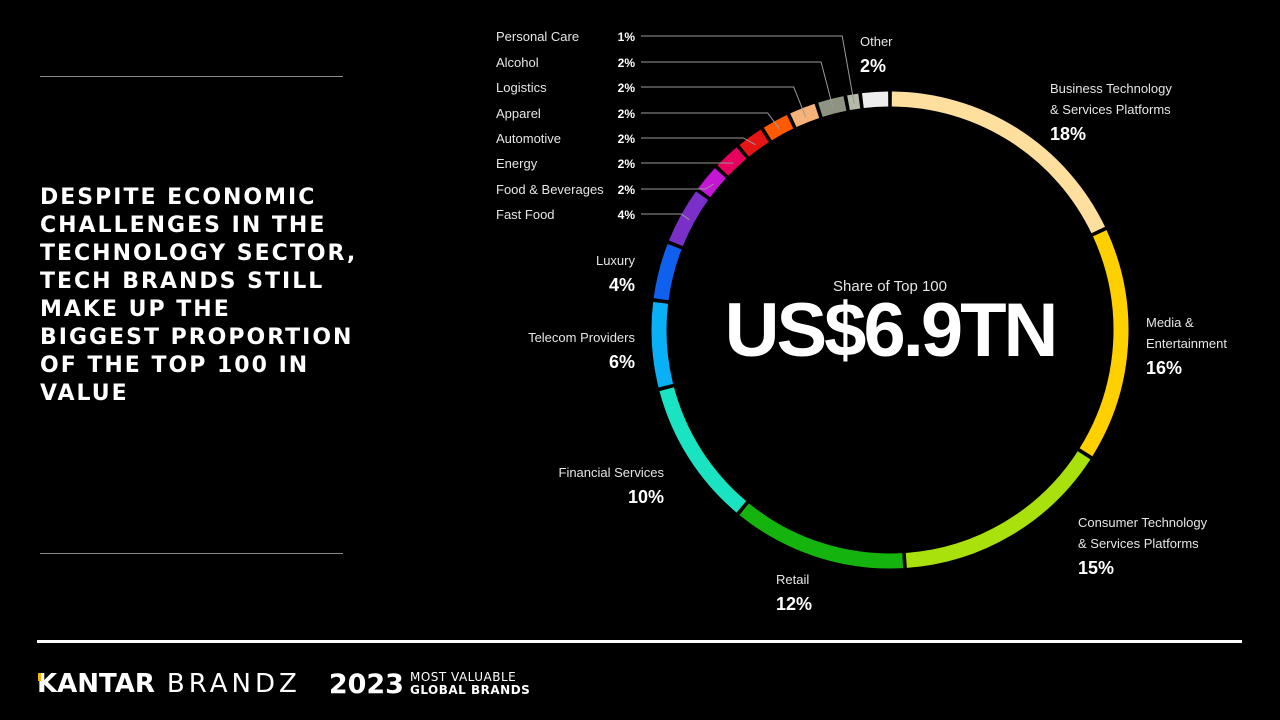 The image size is (1280, 720). Describe the element at coordinates (1096, 568) in the screenshot. I see `label-consumer-technology-and-services-platforms-value: 15%` at that location.